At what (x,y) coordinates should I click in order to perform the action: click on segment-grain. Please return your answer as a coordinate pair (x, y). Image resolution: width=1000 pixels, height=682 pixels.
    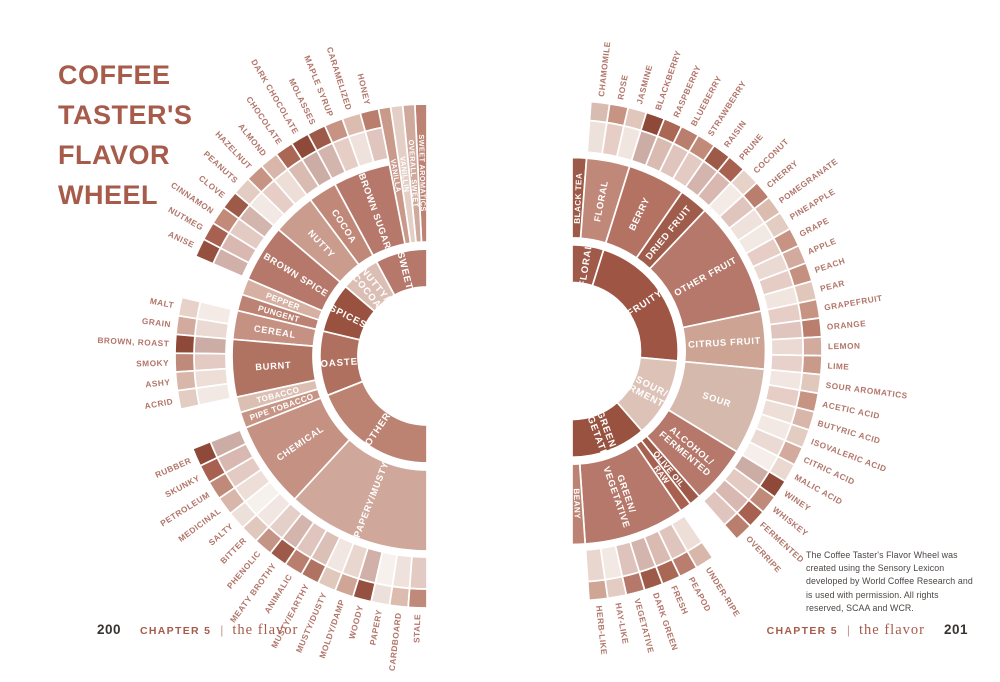
    Looking at the image, I should click on (186, 325).